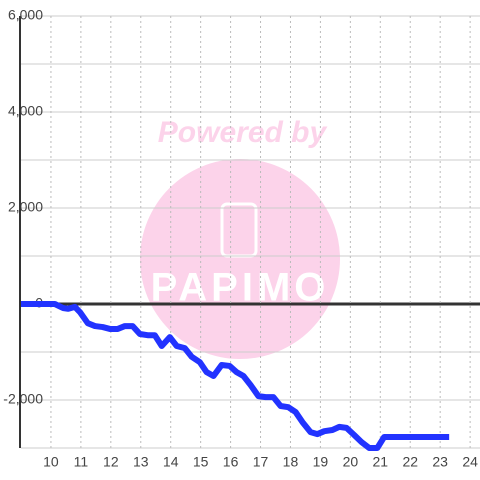  I want to click on x-tick-label: 15, so click(201, 462).